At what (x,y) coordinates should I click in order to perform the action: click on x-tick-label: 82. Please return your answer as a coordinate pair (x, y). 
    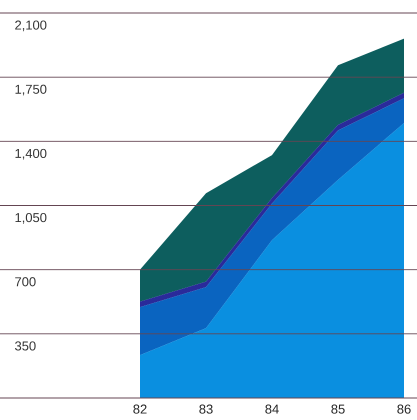
    Looking at the image, I should click on (140, 409).